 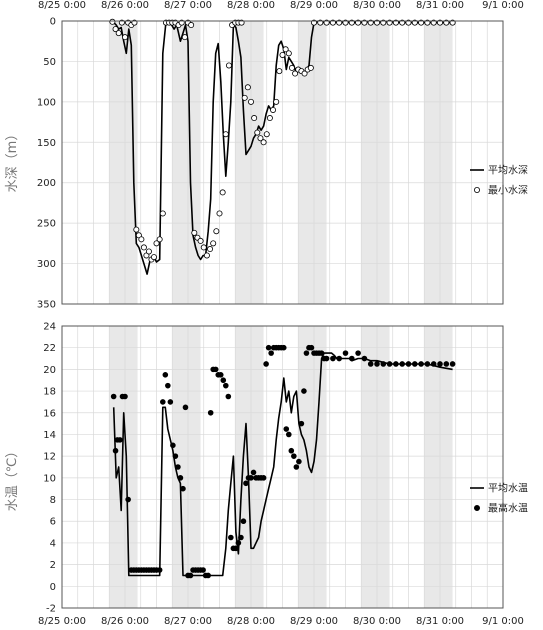 I want to click on depth-y-axis-label: 水深（m）, so click(x=12, y=160).